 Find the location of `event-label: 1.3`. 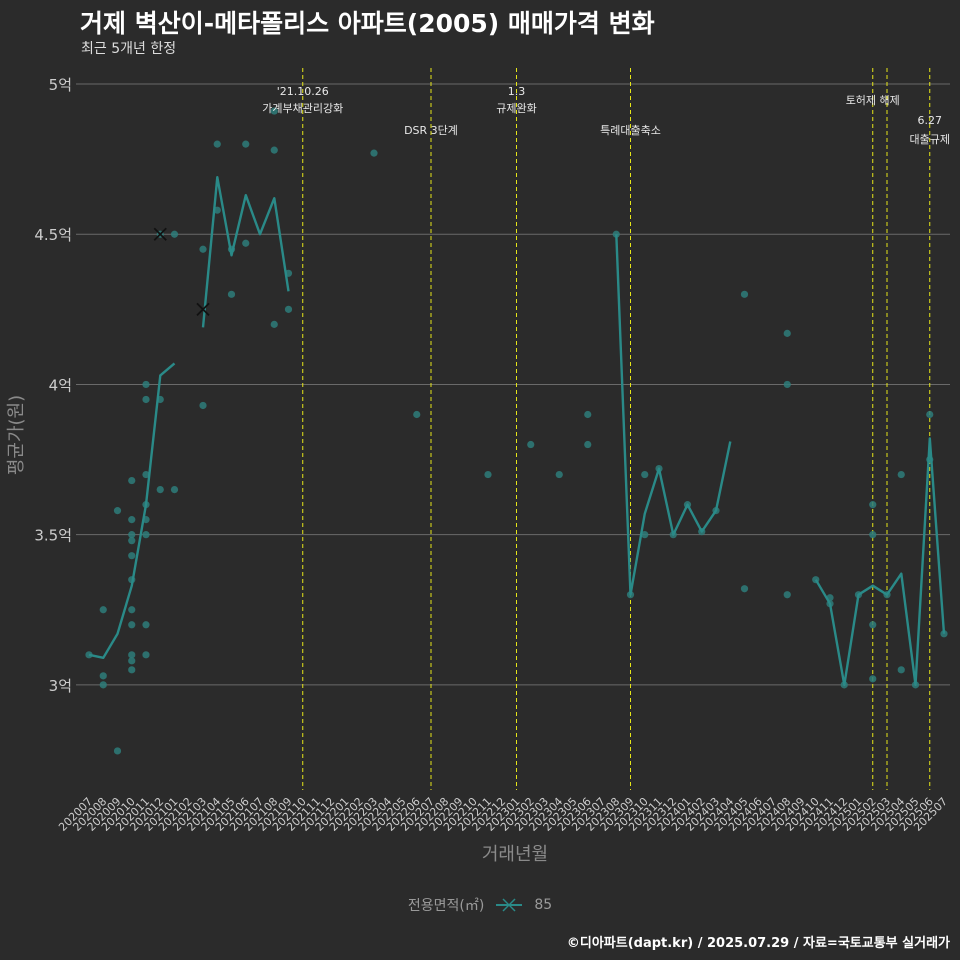

event-label: 1.3 is located at coordinates (517, 91).